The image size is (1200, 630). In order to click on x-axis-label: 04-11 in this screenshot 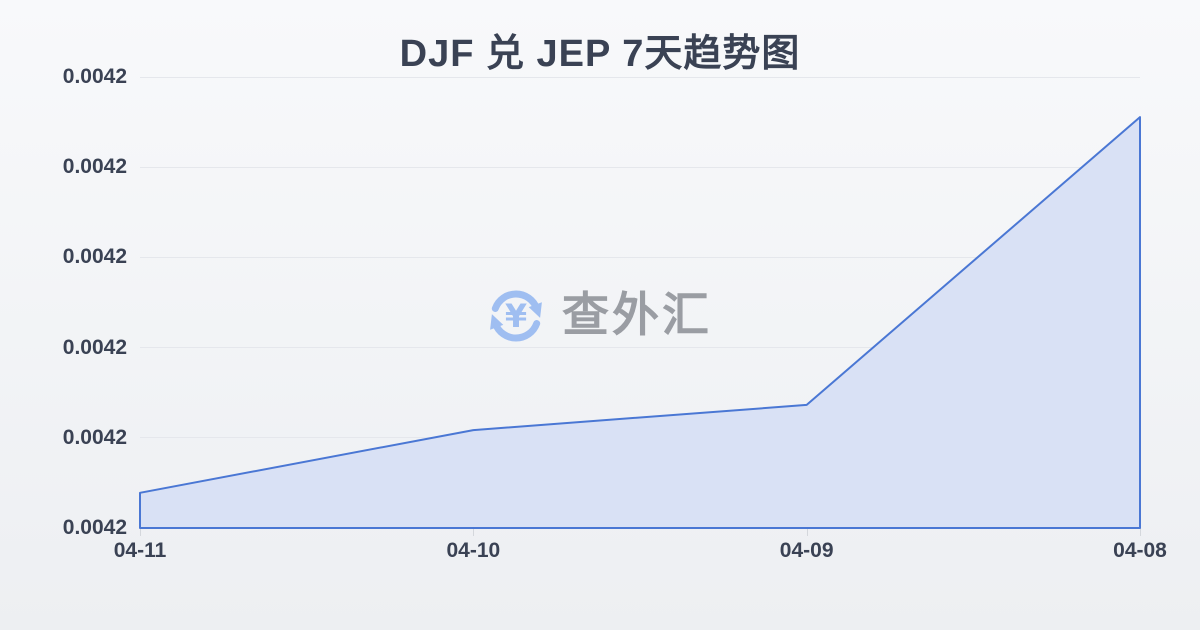, I will do `click(140, 550)`.